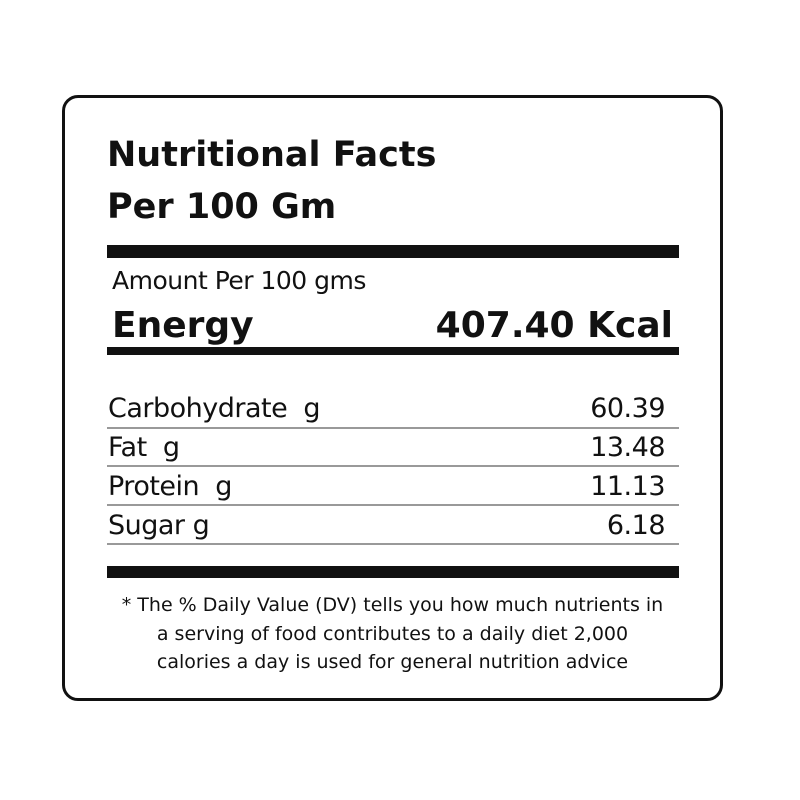 The image size is (800, 800). What do you see at coordinates (393, 351) in the screenshot?
I see `divider-energy` at bounding box center [393, 351].